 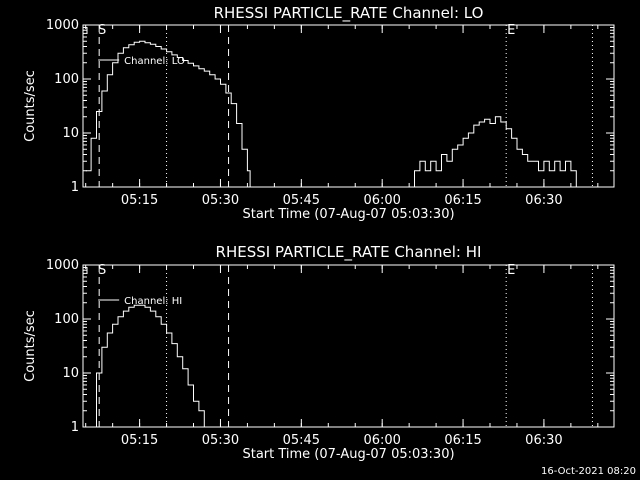 What do you see at coordinates (154, 61) in the screenshot?
I see `legend-label: Channel: LO` at bounding box center [154, 61].